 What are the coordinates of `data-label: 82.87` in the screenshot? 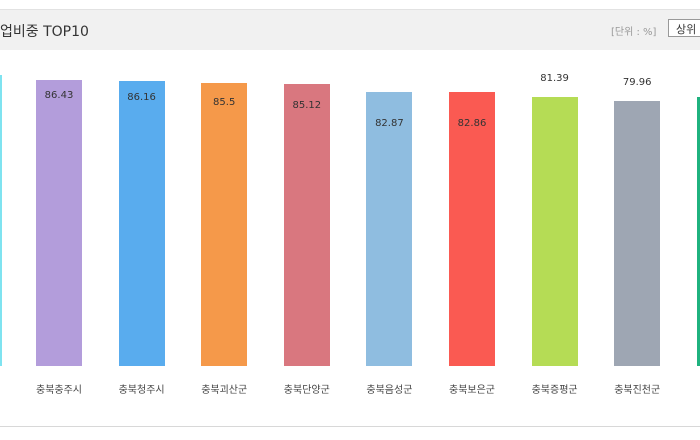 It's located at (389, 123).